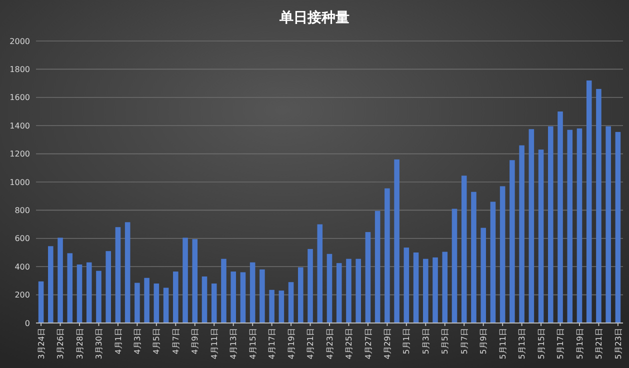  What do you see at coordinates (561, 344) in the screenshot?
I see `x-tick-label: 5月17日` at bounding box center [561, 344].